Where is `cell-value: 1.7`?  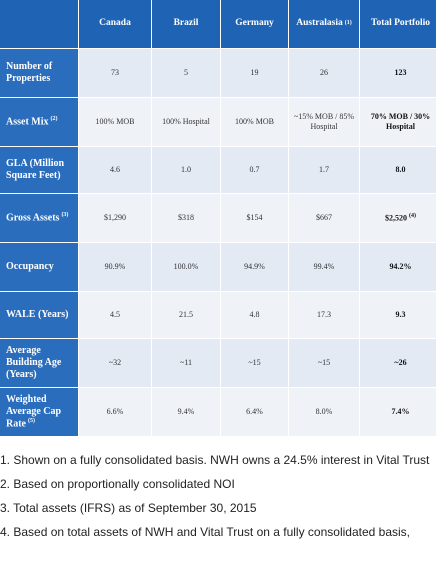
cell-value: 1.7 is located at coordinates (324, 170).